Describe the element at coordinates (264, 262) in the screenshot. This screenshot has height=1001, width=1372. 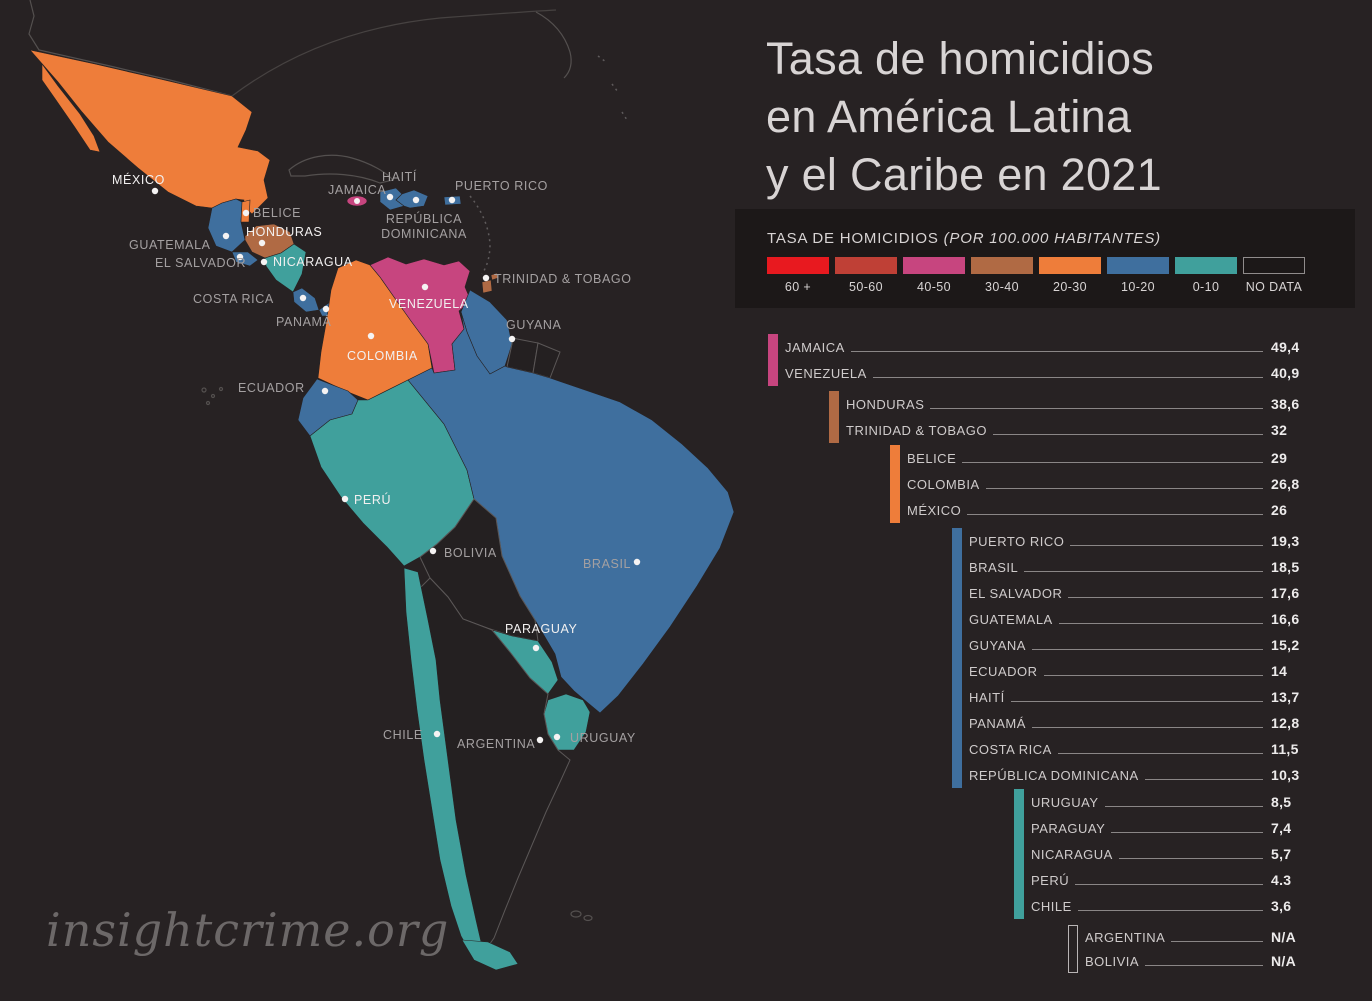
I see `map-marker-nicaragua` at that location.